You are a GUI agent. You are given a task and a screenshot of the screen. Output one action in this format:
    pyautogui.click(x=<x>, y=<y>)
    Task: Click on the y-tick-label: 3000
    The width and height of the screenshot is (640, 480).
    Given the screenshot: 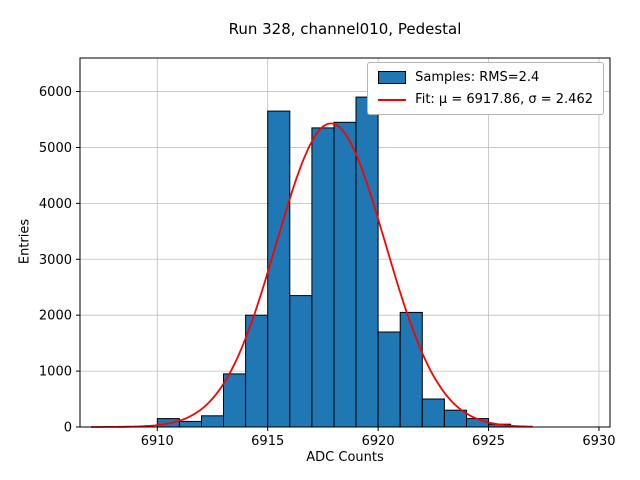 What is the action you would take?
    pyautogui.click(x=55, y=260)
    